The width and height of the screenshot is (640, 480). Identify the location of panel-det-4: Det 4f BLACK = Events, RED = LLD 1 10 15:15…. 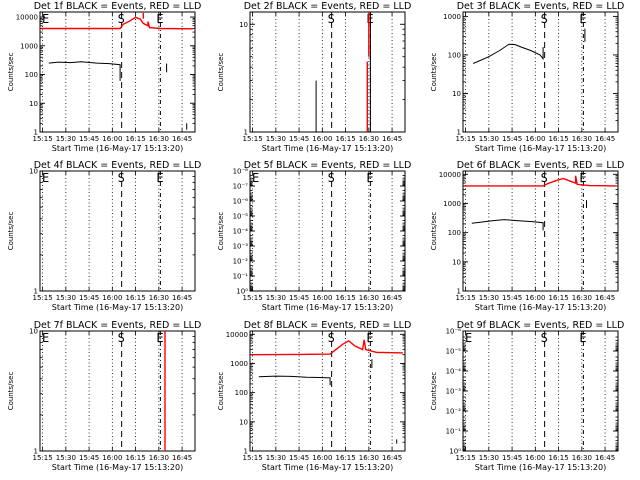
(104, 236).